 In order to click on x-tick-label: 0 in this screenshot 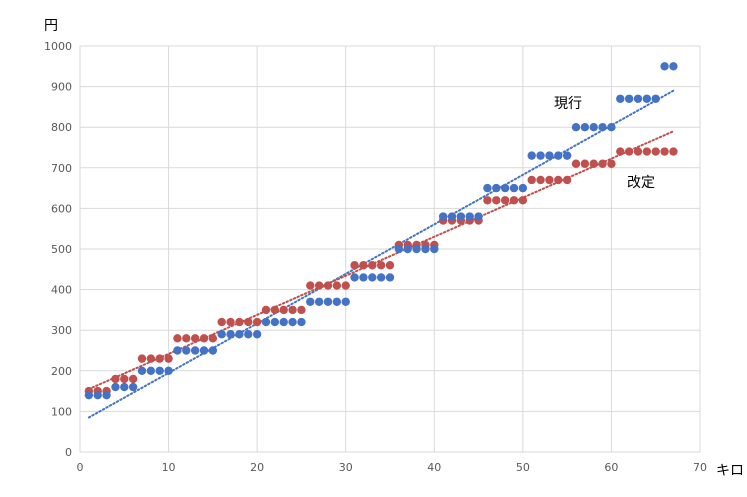, I will do `click(80, 467)`.